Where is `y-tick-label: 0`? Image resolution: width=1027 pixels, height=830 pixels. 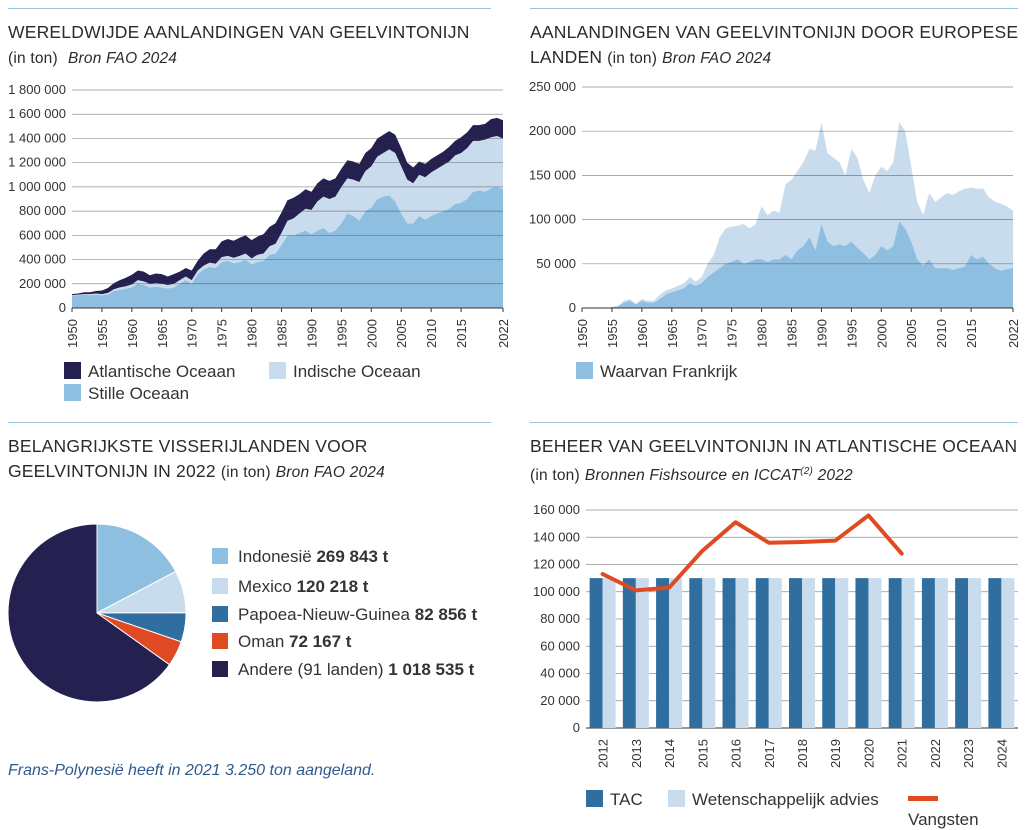
y-tick-label: 0 is located at coordinates (572, 307).